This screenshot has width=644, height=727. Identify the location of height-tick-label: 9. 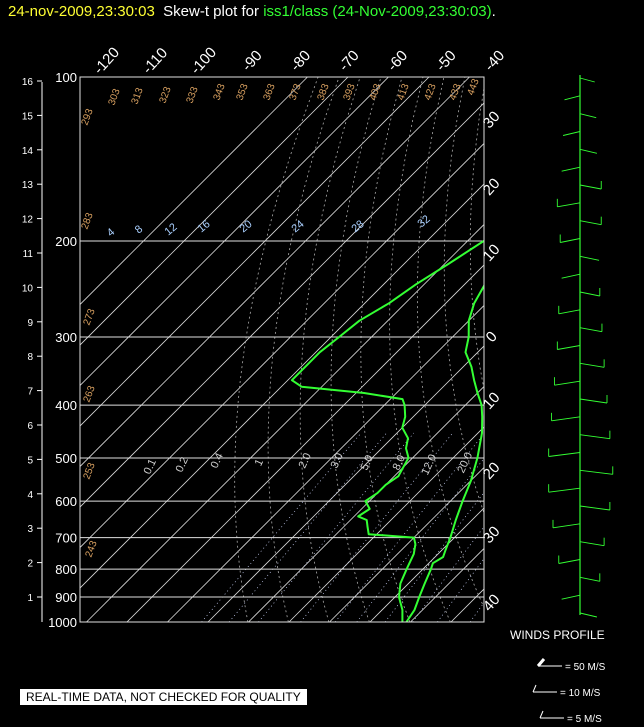
(30, 323).